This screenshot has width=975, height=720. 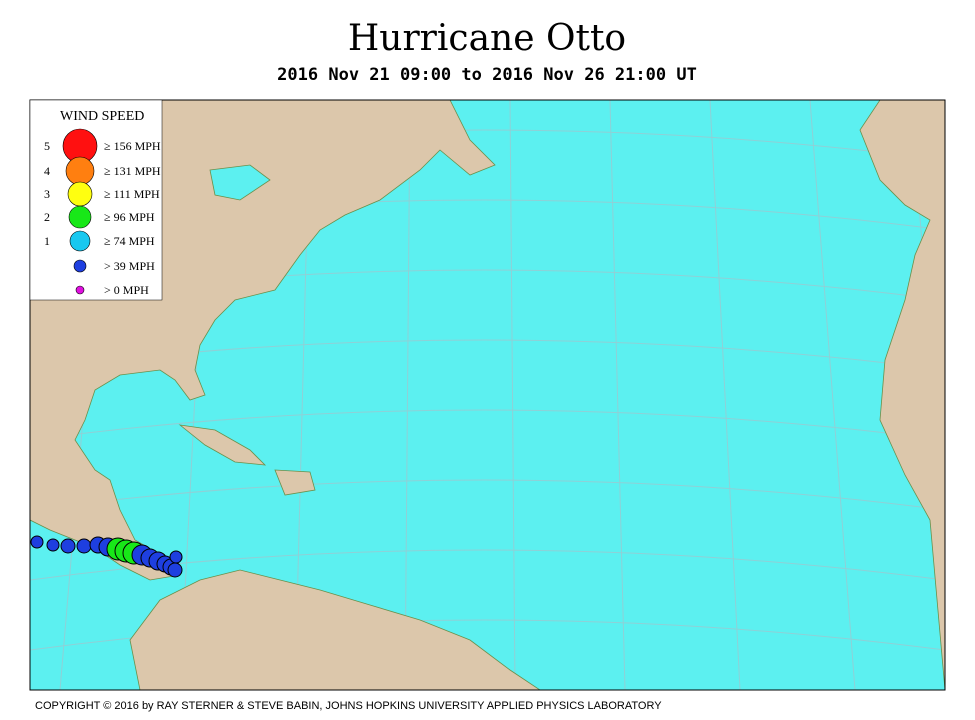 I want to click on legend-label: > 39 MPH, so click(x=129, y=266).